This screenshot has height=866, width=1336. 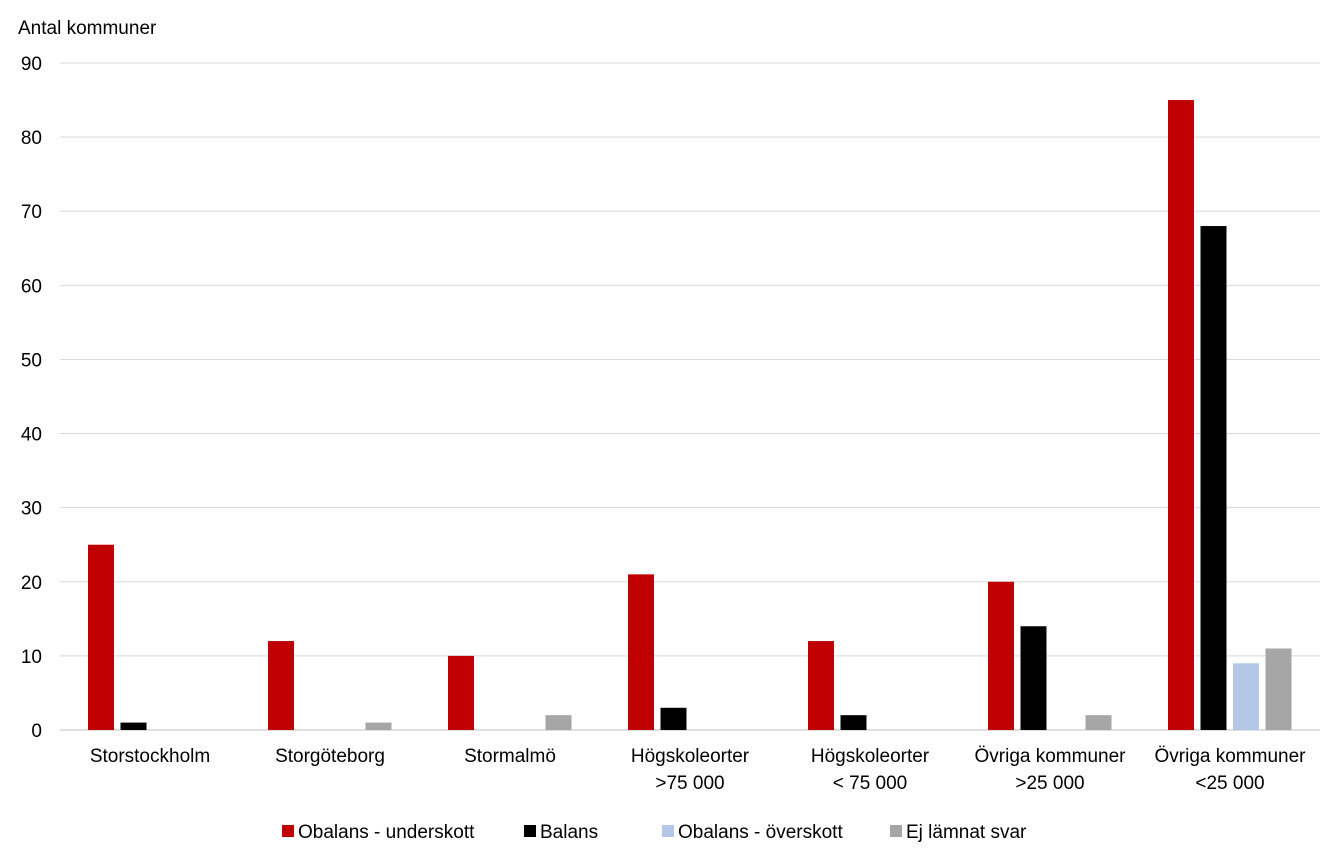 What do you see at coordinates (31, 509) in the screenshot?
I see `y-tick-label: 30` at bounding box center [31, 509].